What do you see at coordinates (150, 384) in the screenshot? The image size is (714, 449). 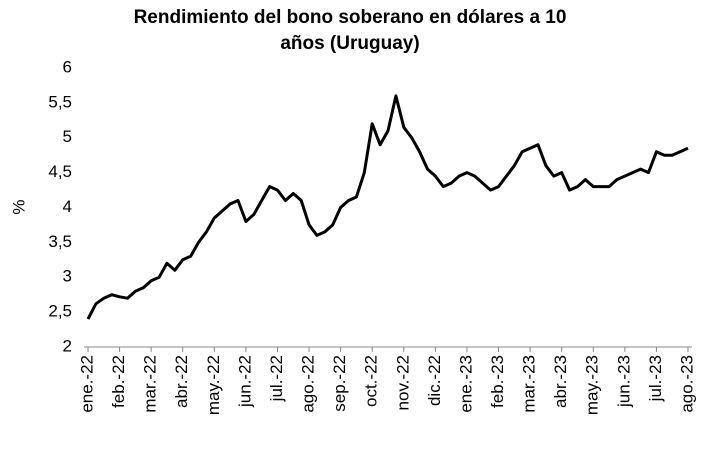 I see `x-tick-label: mar.-22` at bounding box center [150, 384].